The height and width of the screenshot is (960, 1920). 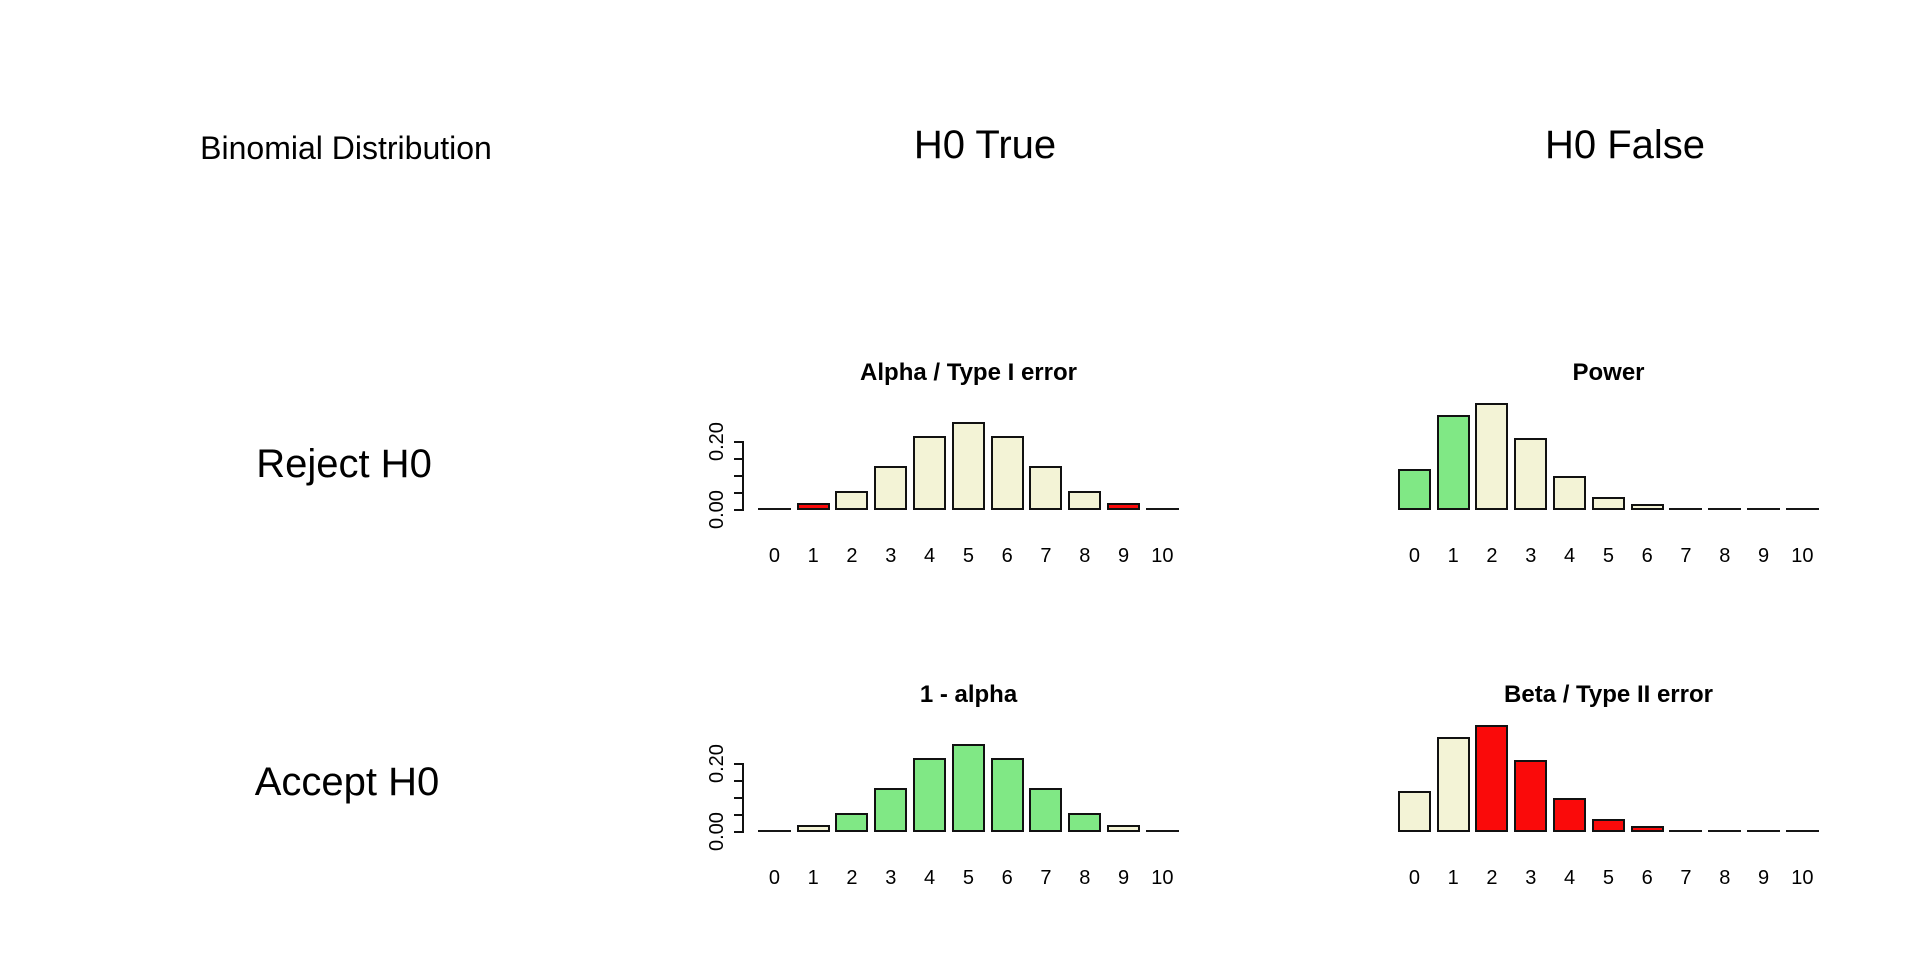 What do you see at coordinates (1608, 792) in the screenshot?
I see `chart-beta-type2-error: Beta / Type II error 0 1 2 3 4 5 6 7 8 9 10` at bounding box center [1608, 792].